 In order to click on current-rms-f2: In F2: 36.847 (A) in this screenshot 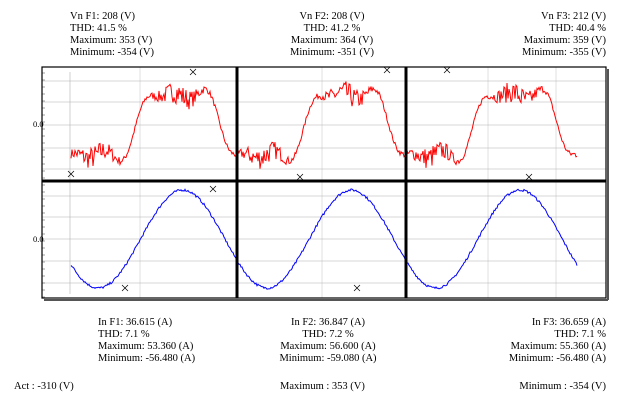, I will do `click(328, 322)`.